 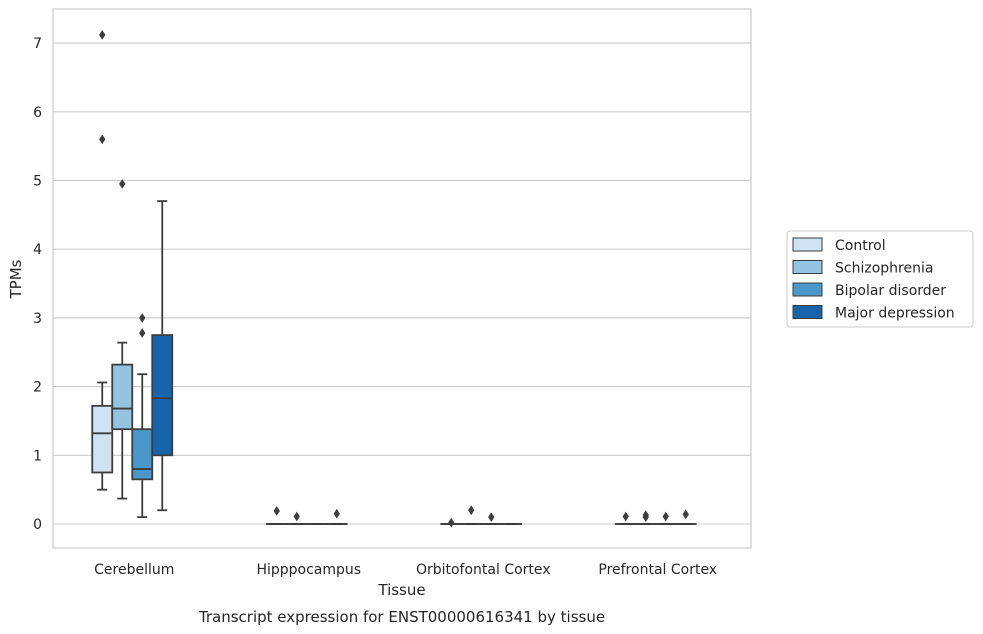 What do you see at coordinates (16, 279) in the screenshot?
I see `y-axis-title: TPMs` at bounding box center [16, 279].